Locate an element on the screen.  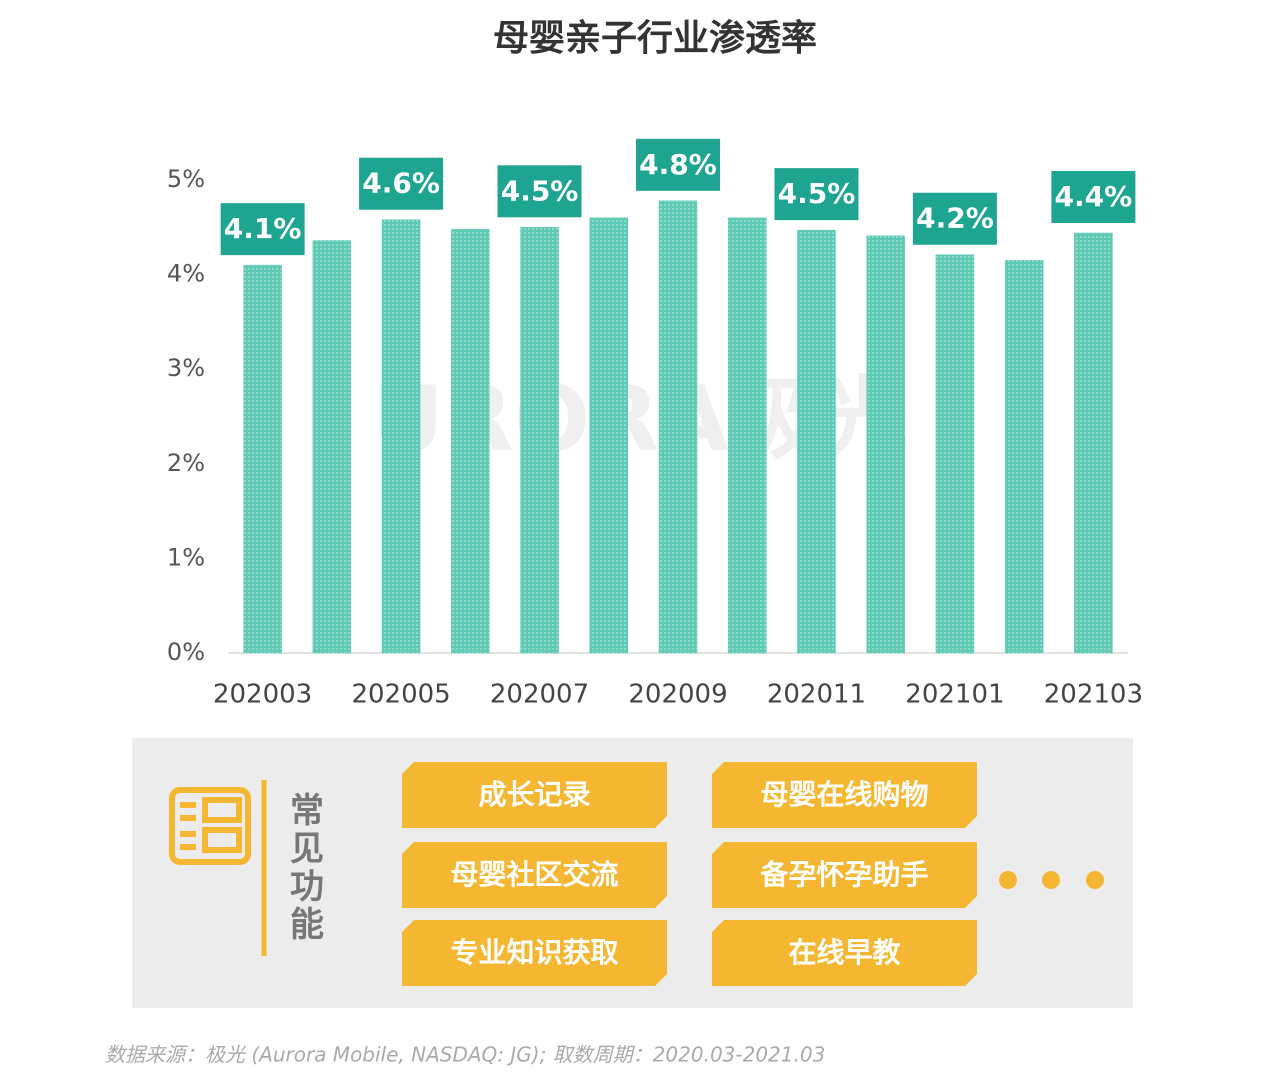
feature-label: 母婴在线购物 is located at coordinates (844, 794).